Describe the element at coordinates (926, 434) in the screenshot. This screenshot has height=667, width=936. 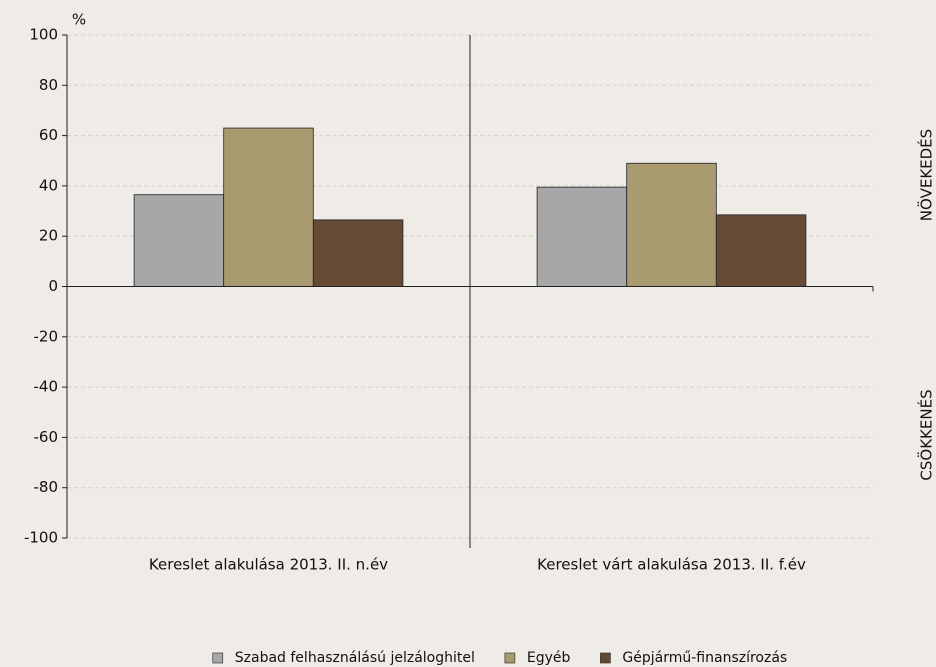
I see `decrease-label: CSÖKKENÉS` at that location.